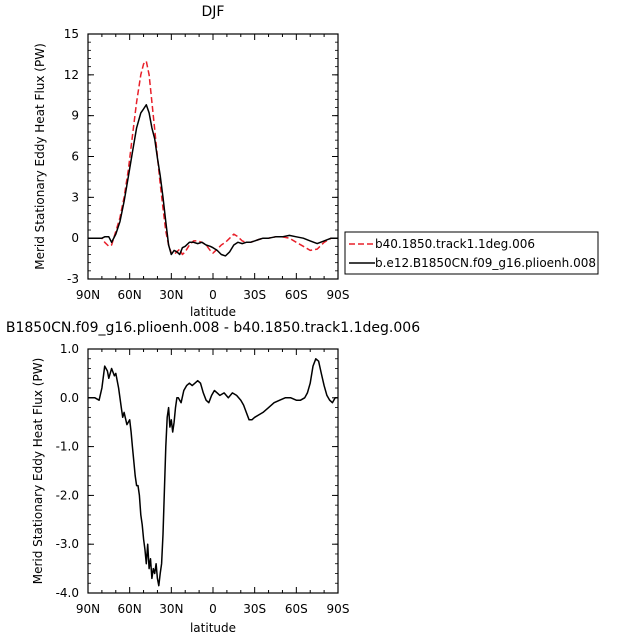 Image resolution: width=639 pixels, height=640 pixels. I want to click on plot1-x-tick-label: 30S, so click(254, 295).